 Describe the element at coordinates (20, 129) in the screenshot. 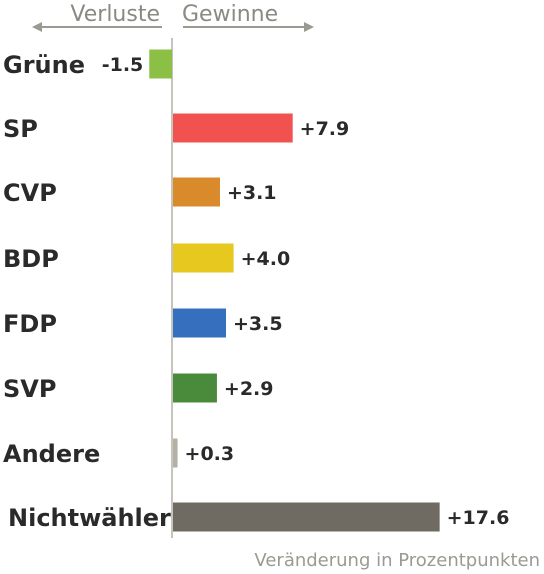

I see `category-label-sp: SP` at that location.